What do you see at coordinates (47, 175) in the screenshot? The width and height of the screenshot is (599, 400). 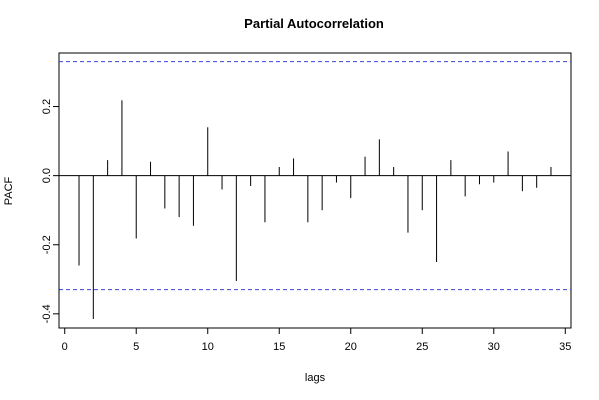 I see `y-tick-label-0.0: 0.0` at bounding box center [47, 175].